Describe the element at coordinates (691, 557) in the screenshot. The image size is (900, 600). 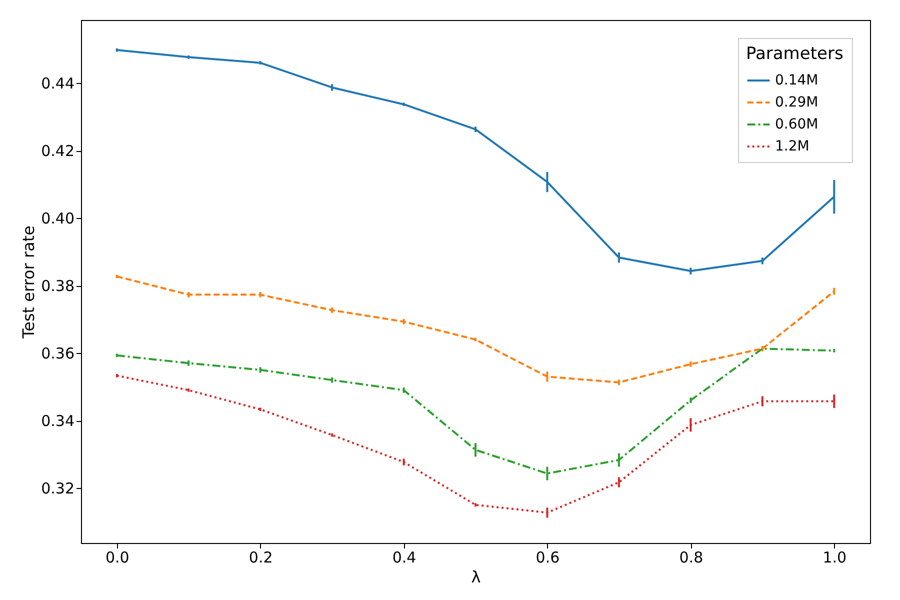
I see `x-tick-label: 0.8` at that location.